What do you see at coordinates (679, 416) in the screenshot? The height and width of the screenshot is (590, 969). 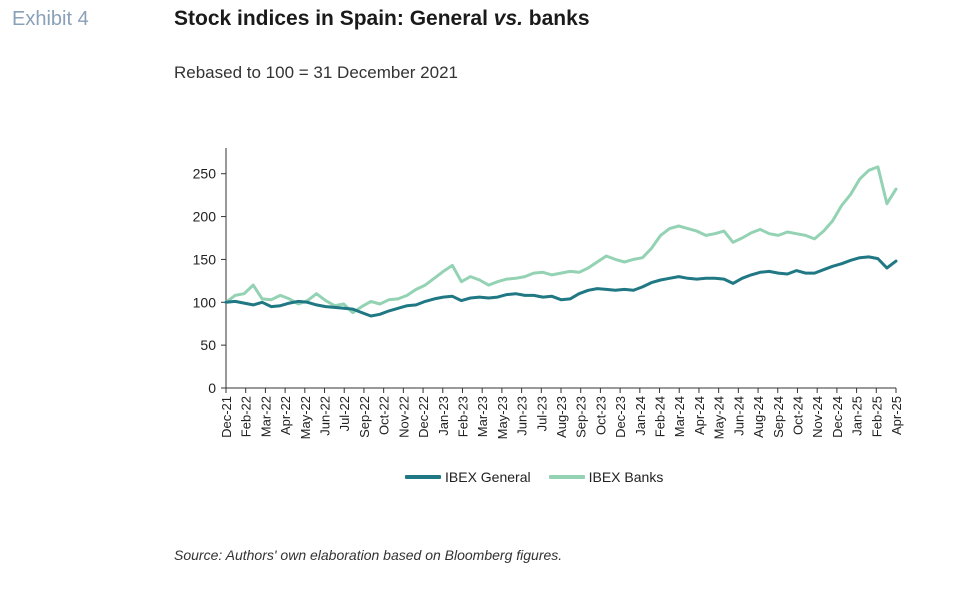 I see `x-tick-label: Mar-24` at bounding box center [679, 416].